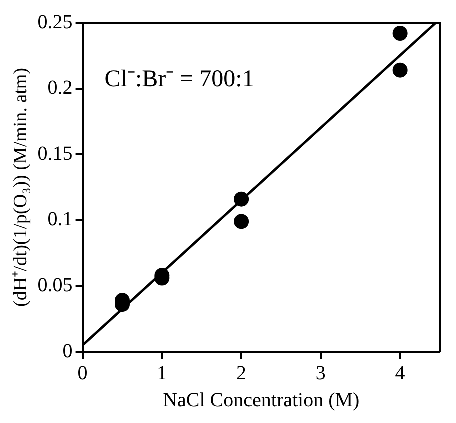 This screenshot has width=456, height=423. What do you see at coordinates (162, 373) in the screenshot?
I see `x-tick-label: 1` at bounding box center [162, 373].